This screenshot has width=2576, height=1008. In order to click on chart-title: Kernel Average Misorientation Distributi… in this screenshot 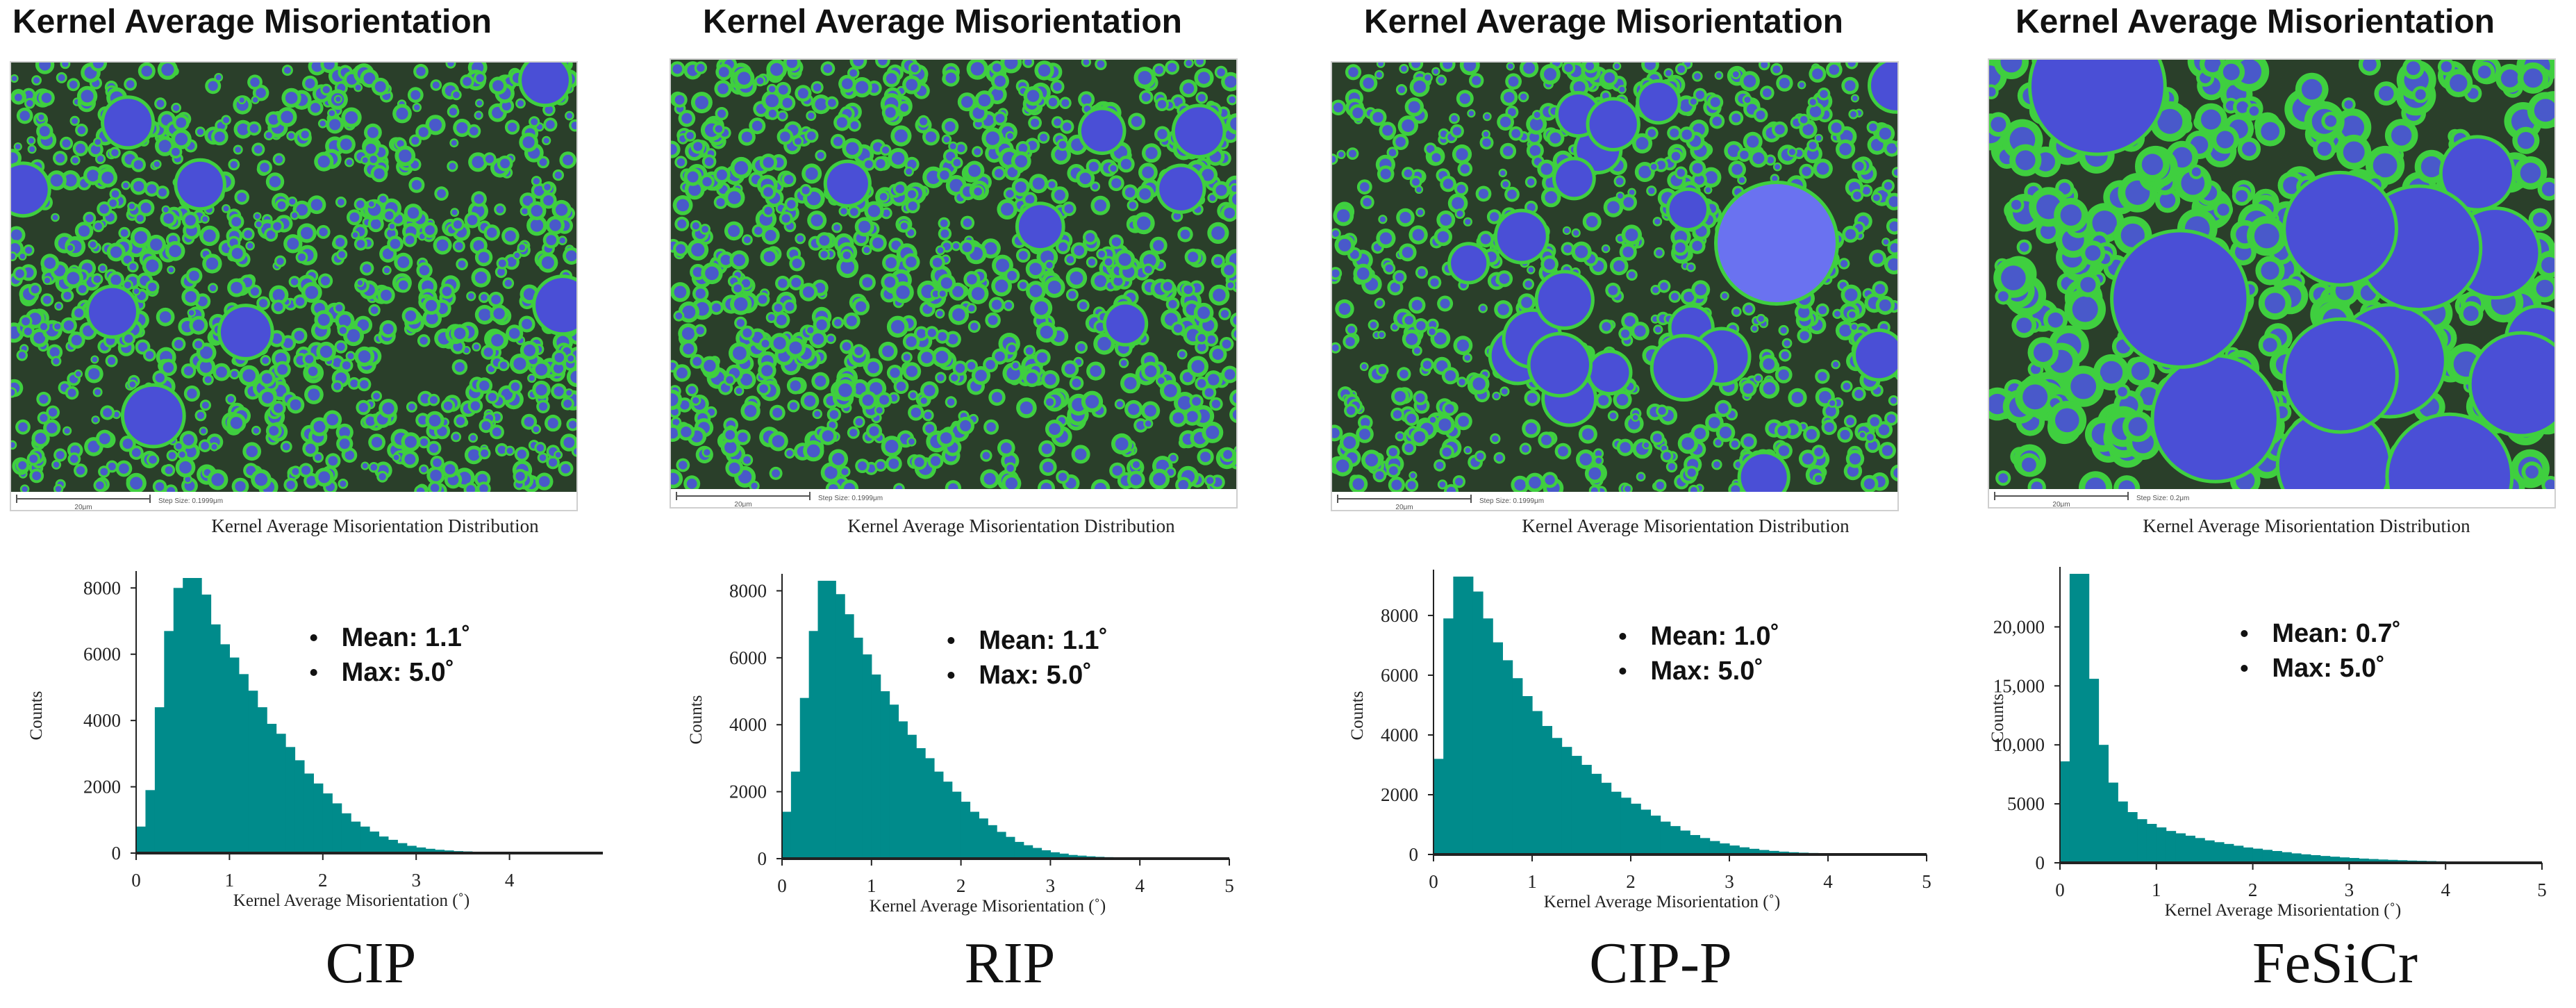, I will do `click(375, 525)`.